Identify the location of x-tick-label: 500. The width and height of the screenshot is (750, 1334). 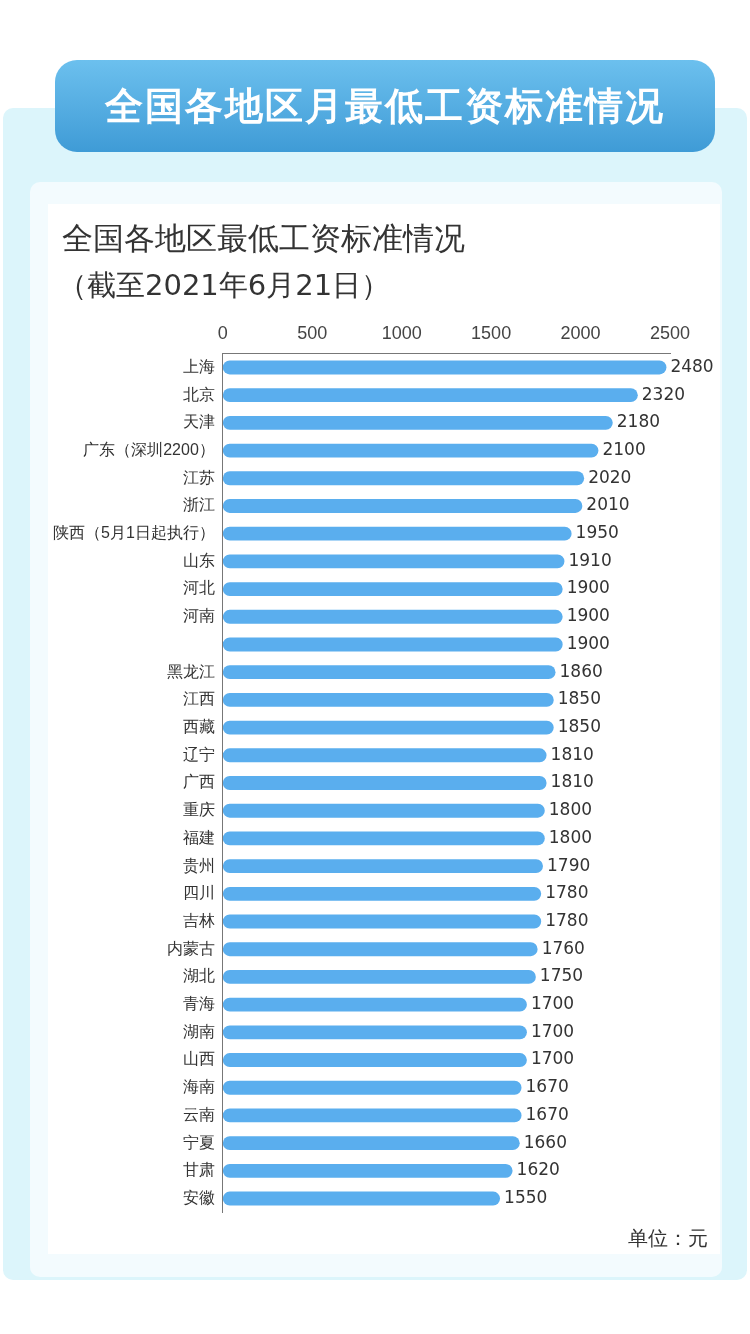
(312, 332).